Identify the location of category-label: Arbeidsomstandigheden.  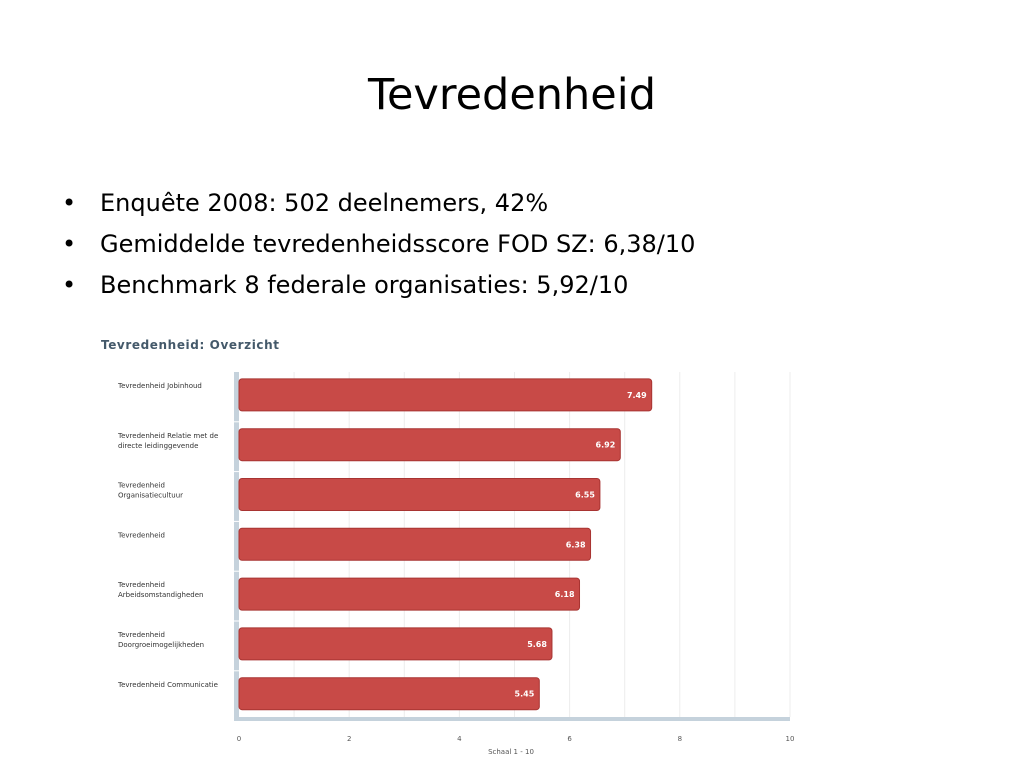
(160, 595).